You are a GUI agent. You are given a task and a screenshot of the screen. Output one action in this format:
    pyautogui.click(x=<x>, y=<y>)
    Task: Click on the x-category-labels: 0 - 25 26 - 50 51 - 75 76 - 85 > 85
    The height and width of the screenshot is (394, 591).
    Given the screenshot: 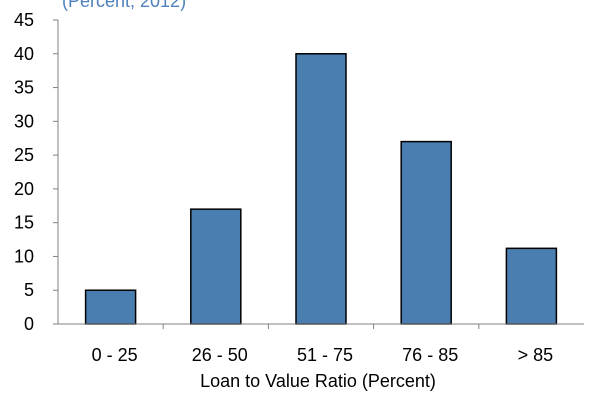 What is the action you would take?
    pyautogui.click(x=323, y=355)
    